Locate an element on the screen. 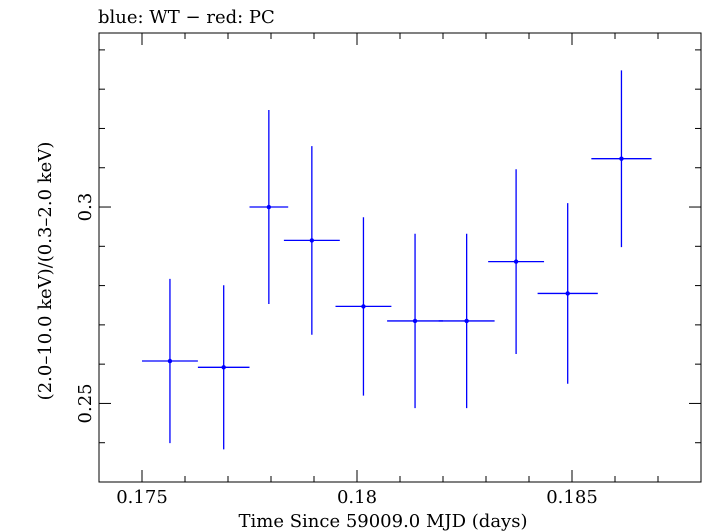 This screenshot has width=705, height=532. x-tick-label: 0.18 is located at coordinates (357, 497).